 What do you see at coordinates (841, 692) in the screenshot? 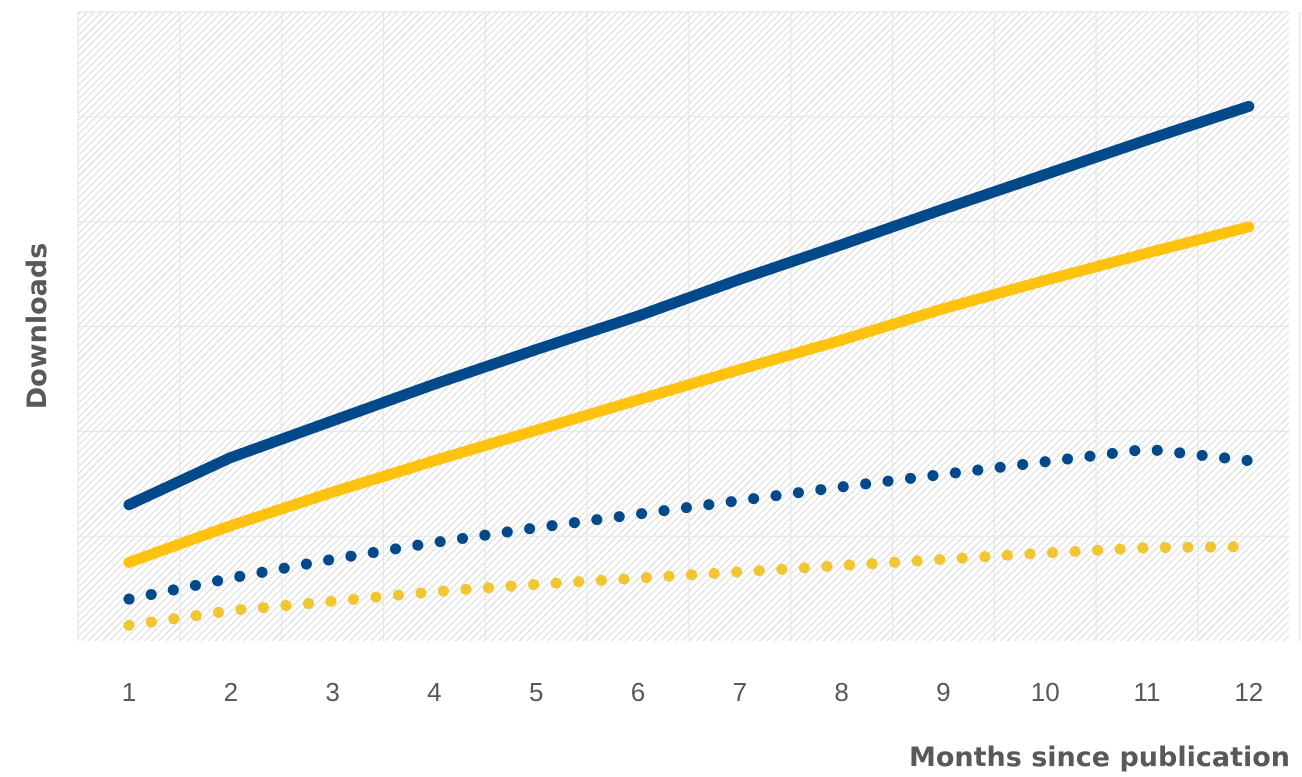
I see `x-tick-label: 8` at bounding box center [841, 692].